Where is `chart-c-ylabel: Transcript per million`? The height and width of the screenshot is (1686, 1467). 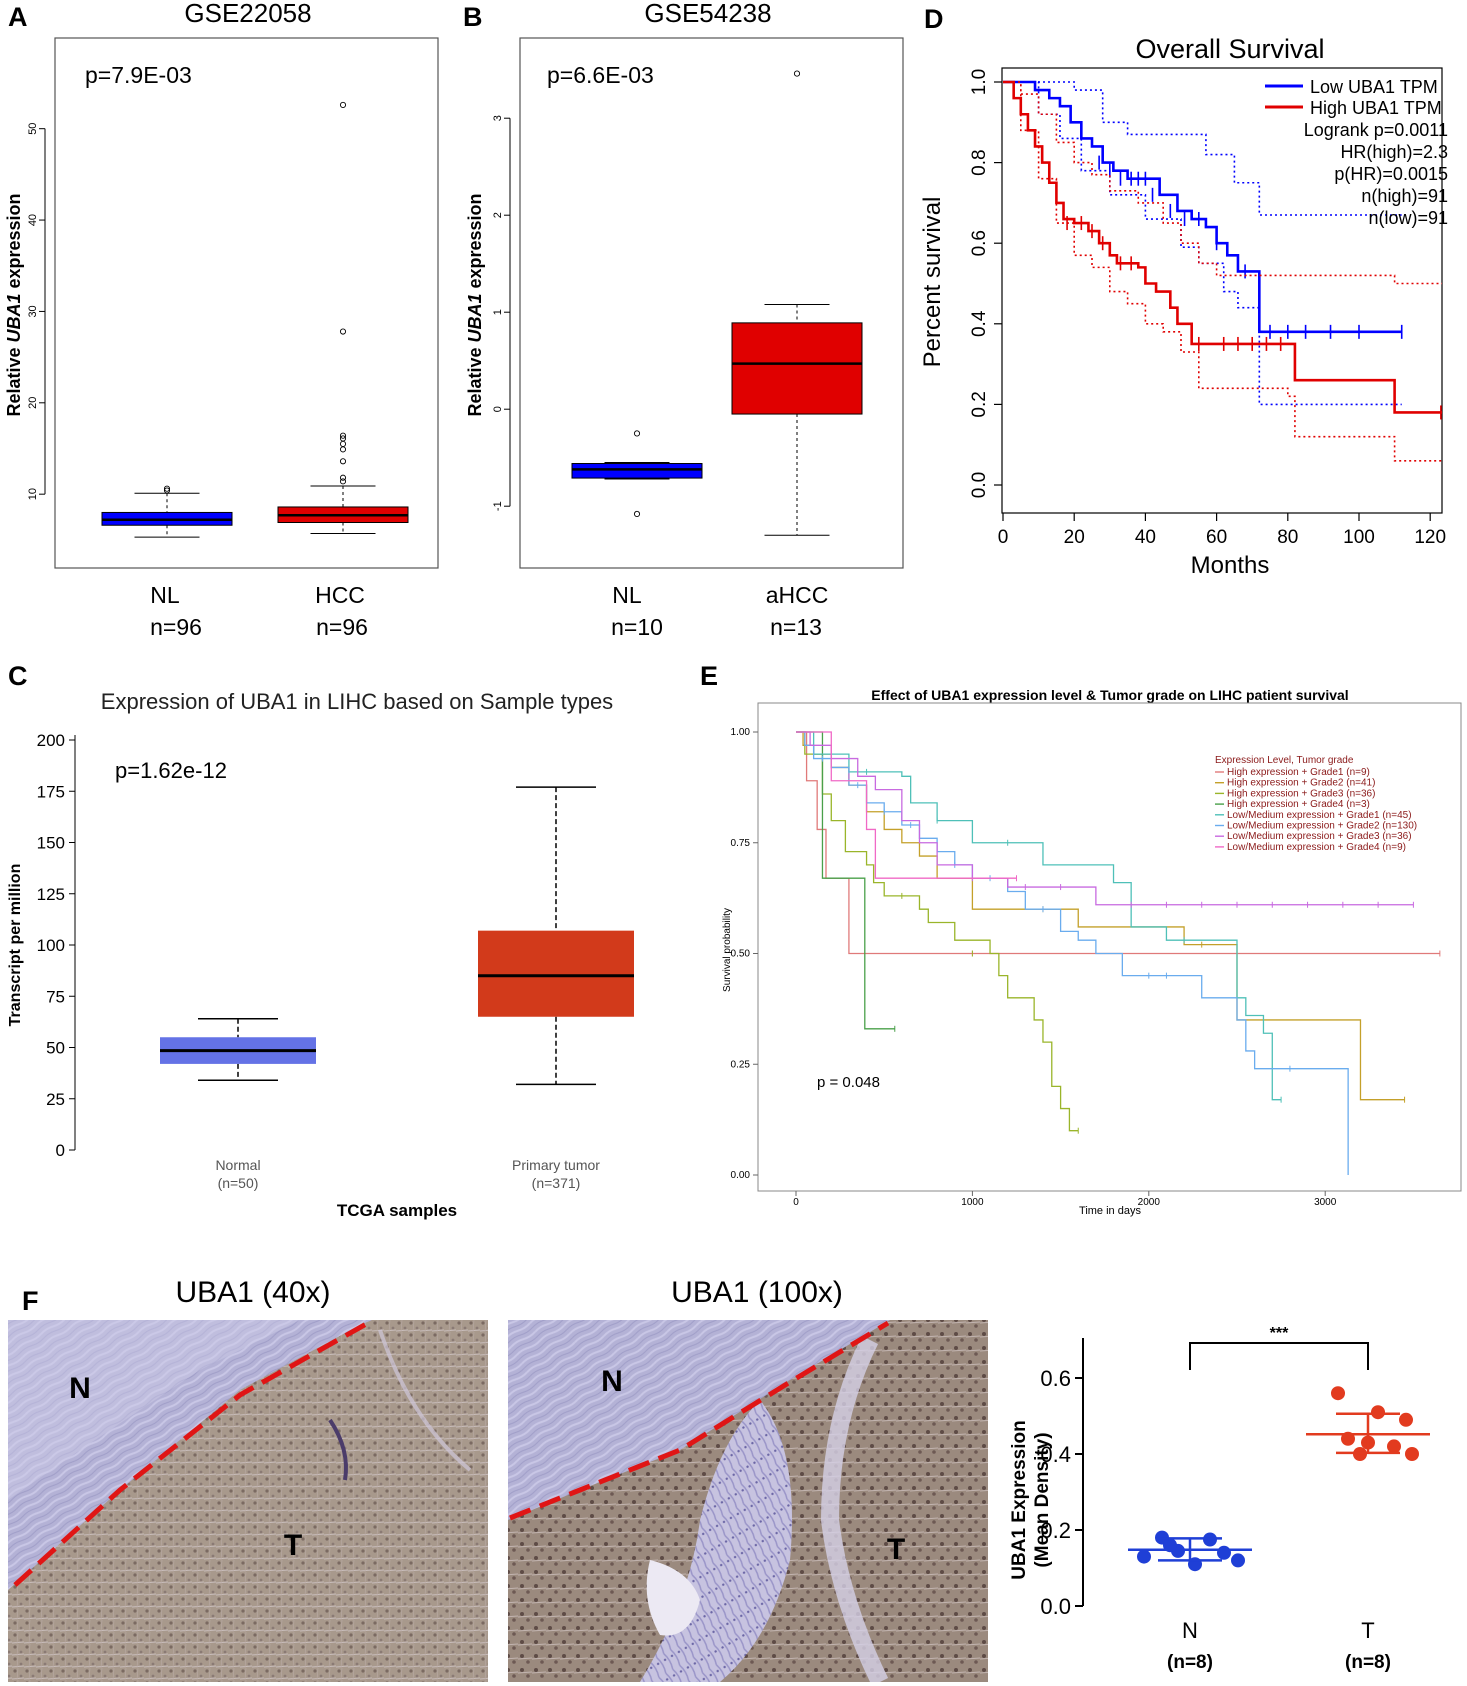 chart-c-ylabel: Transcript per million is located at coordinates (15, 945).